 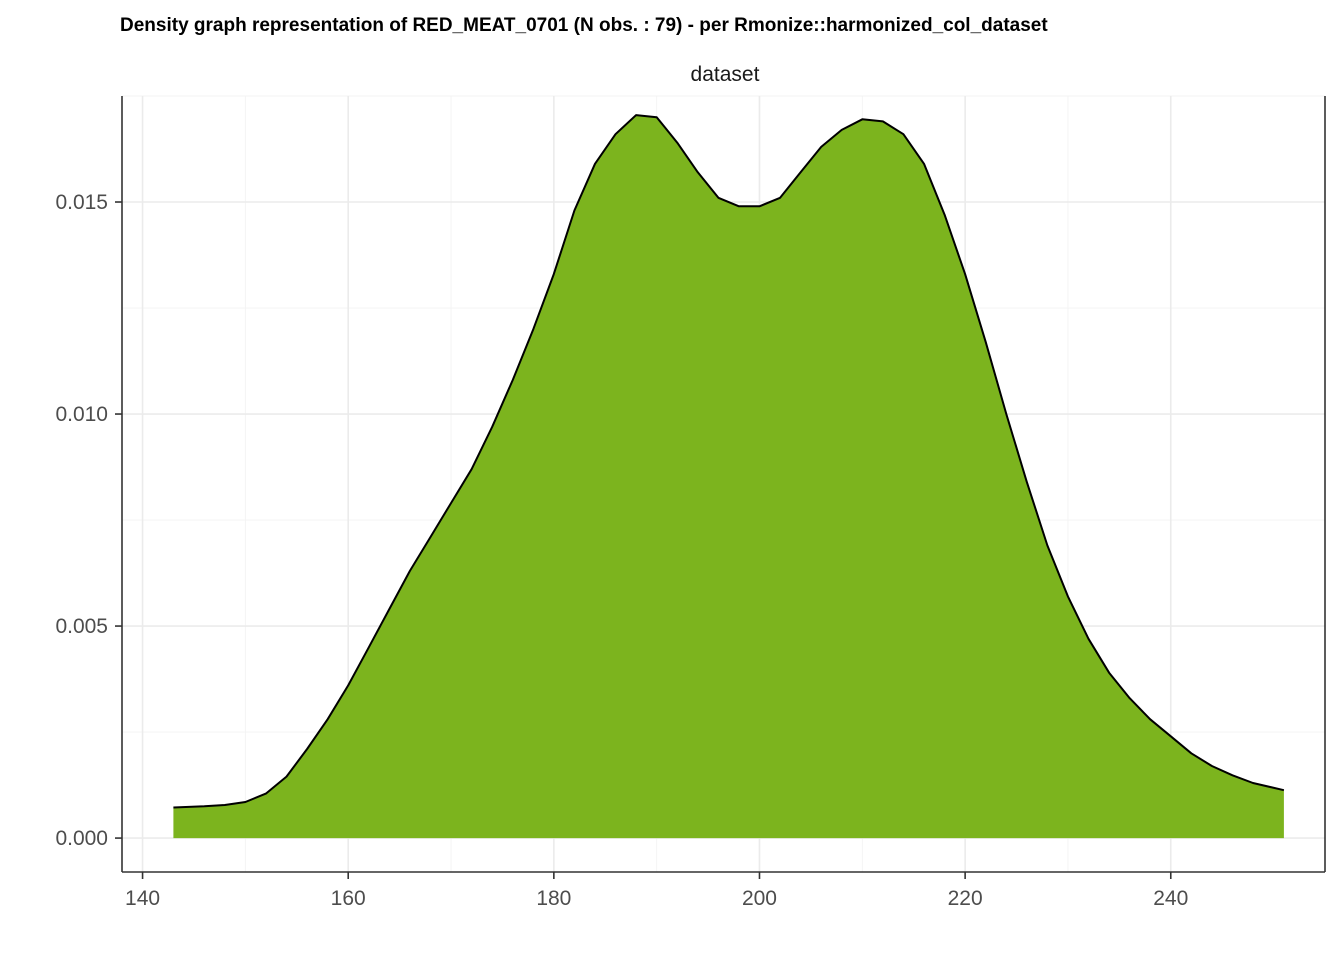 I want to click on x-tick-label: 200, so click(x=759, y=898).